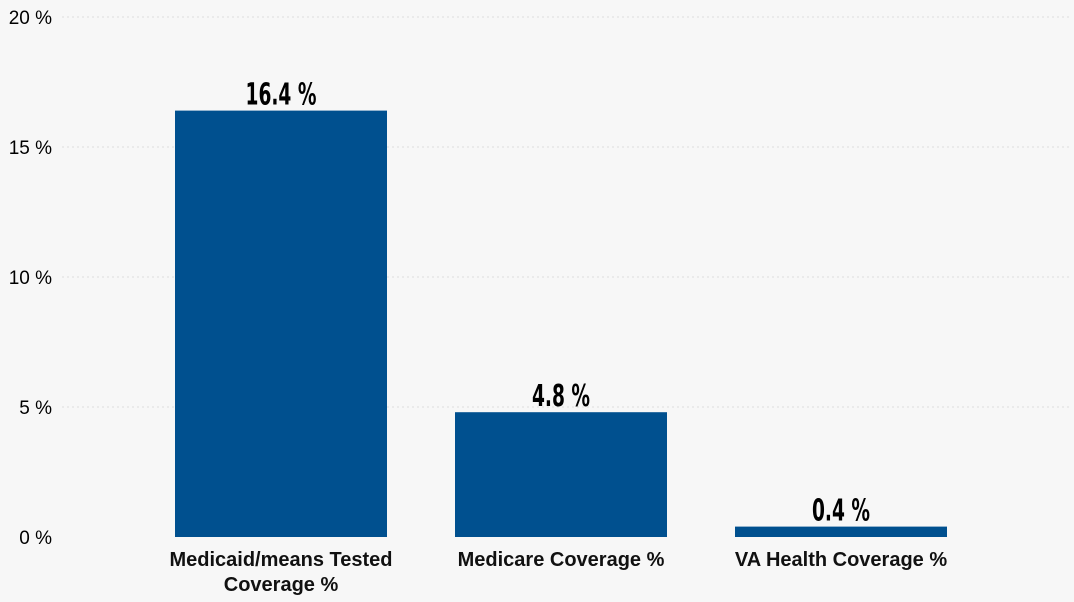  What do you see at coordinates (561, 396) in the screenshot?
I see `data-label: 4.8 %` at bounding box center [561, 396].